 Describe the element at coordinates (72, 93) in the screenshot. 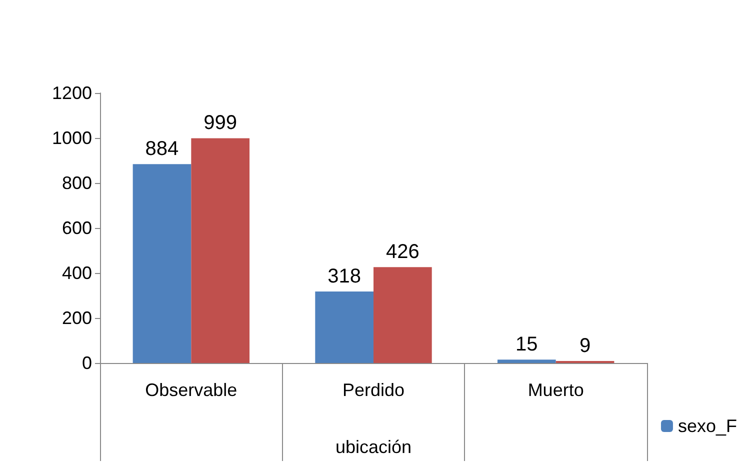

I see `y-tick-label: 1200` at that location.